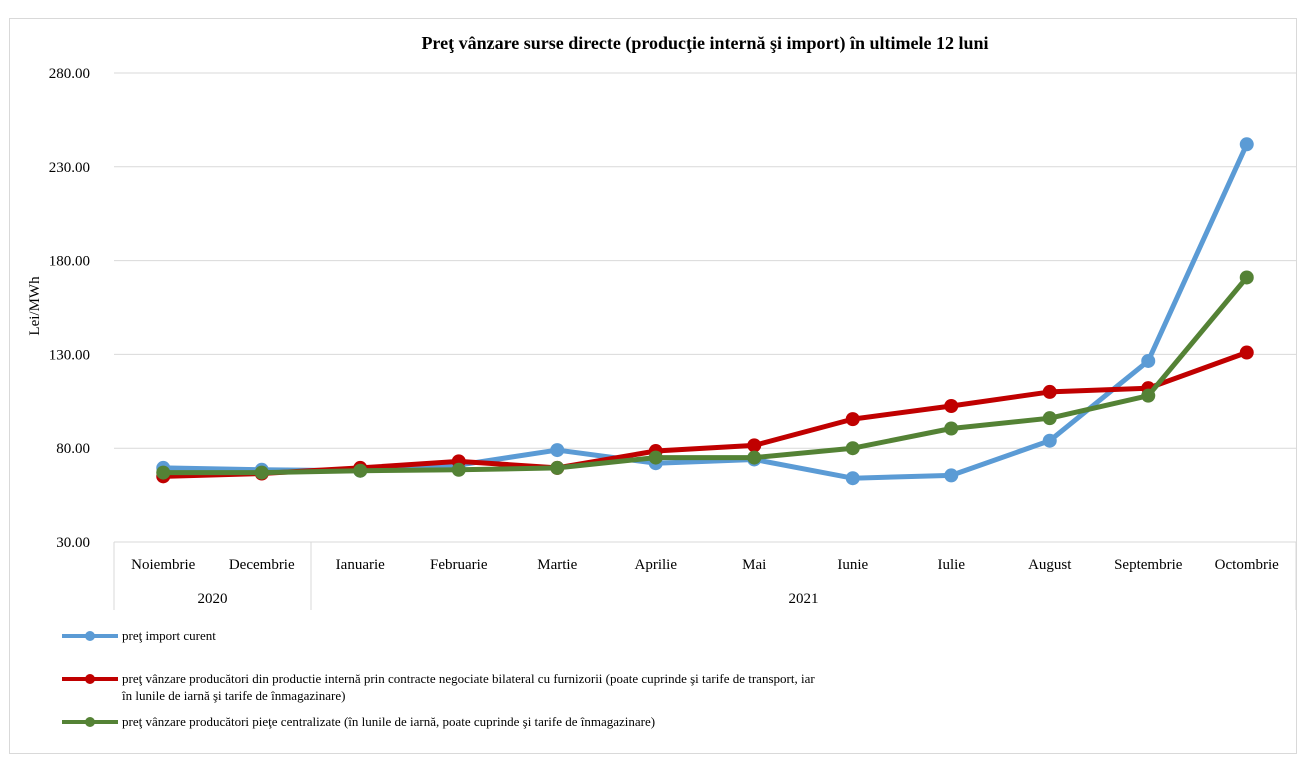  I want to click on x-tick-label: Septembrie, so click(1148, 565).